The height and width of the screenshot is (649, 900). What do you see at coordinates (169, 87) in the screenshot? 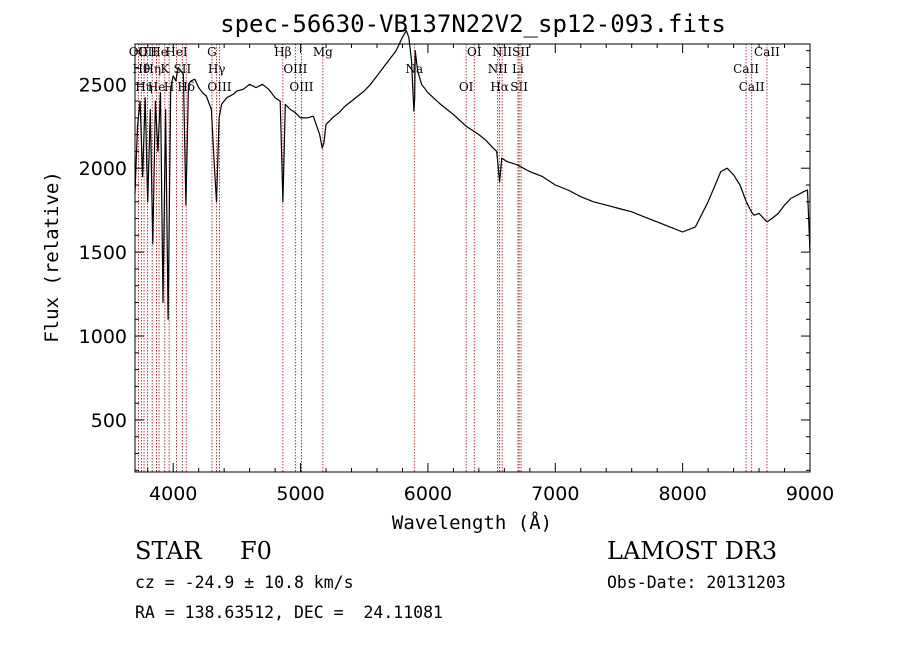
I see `spectral-line-label: H` at bounding box center [169, 87].